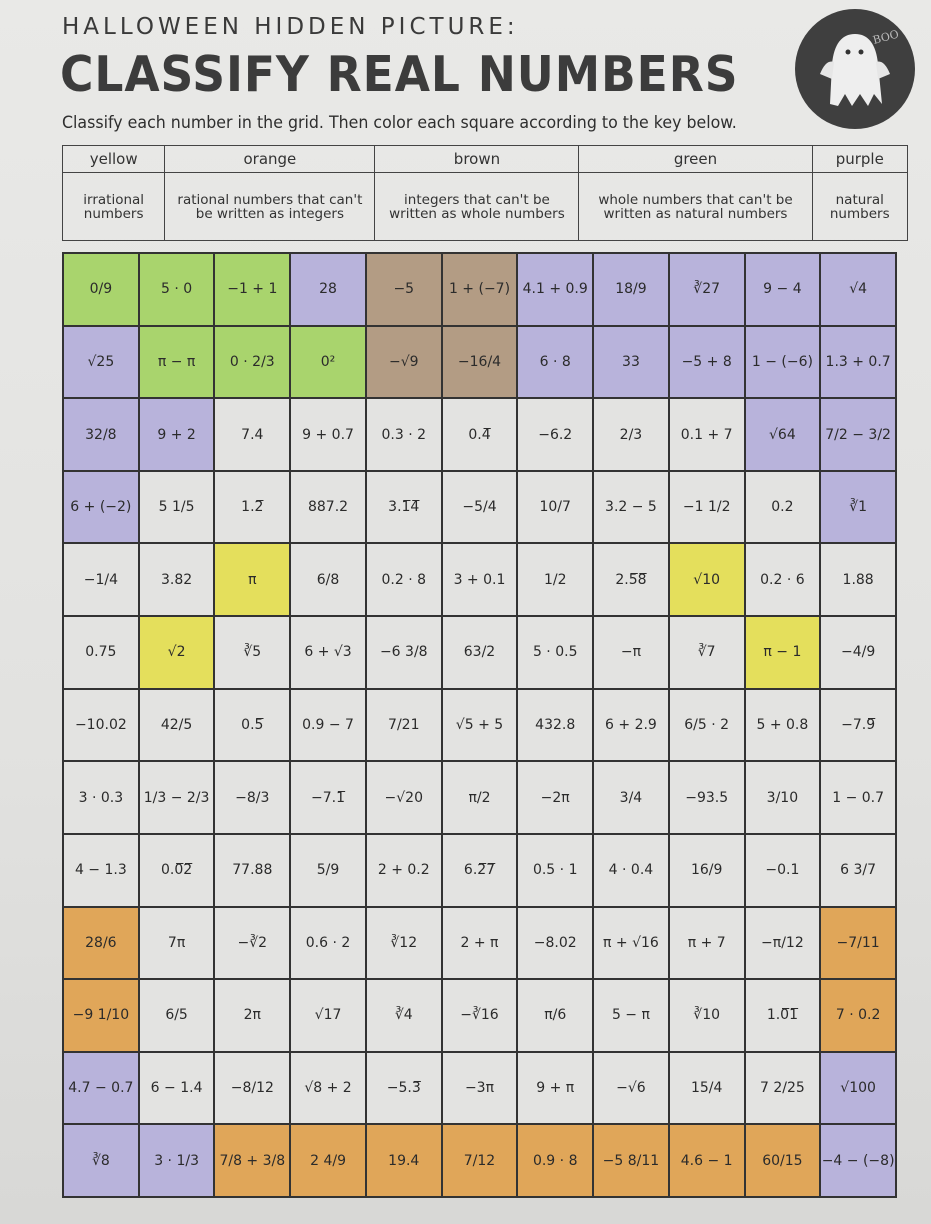 The height and width of the screenshot is (1224, 931). Describe the element at coordinates (328, 797) in the screenshot. I see `grid-cell: −7.1̅` at that location.